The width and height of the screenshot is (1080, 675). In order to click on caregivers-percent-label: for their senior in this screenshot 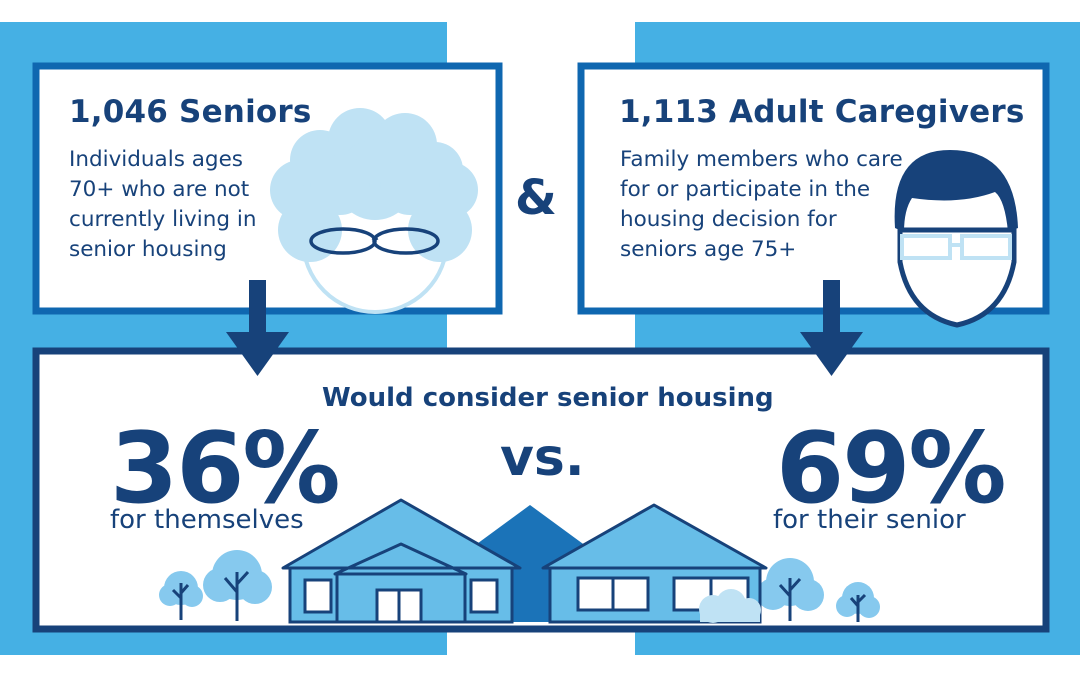, I will do `click(869, 520)`.